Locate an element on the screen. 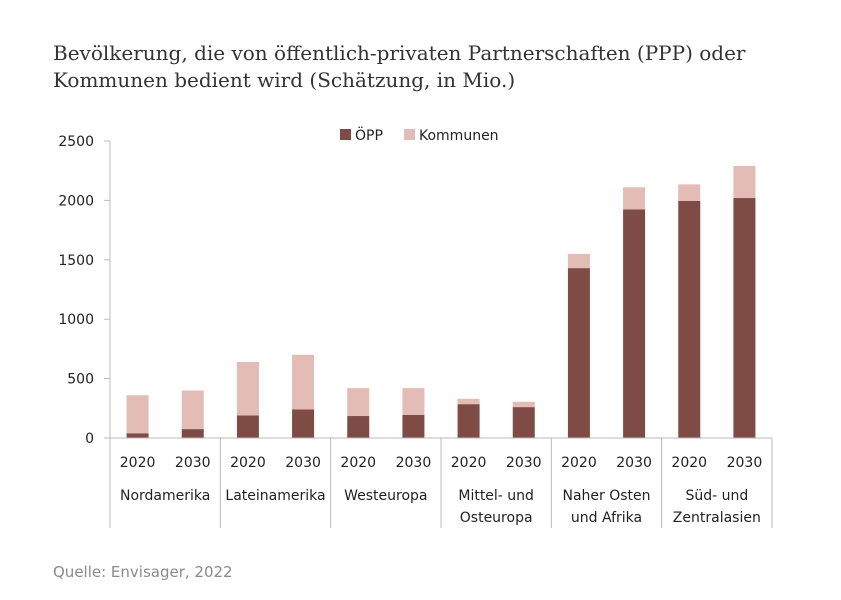 The height and width of the screenshot is (600, 841). x-tick-label-5-2030: 2030 is located at coordinates (745, 463).